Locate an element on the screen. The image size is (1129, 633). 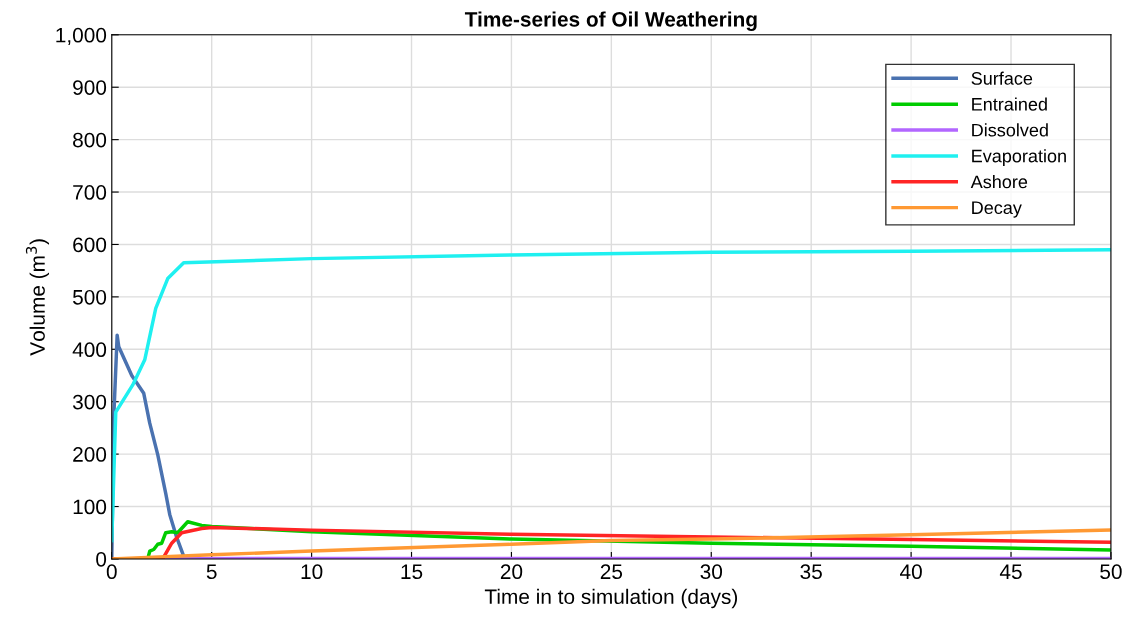
legend-label: Surface is located at coordinates (1002, 78).